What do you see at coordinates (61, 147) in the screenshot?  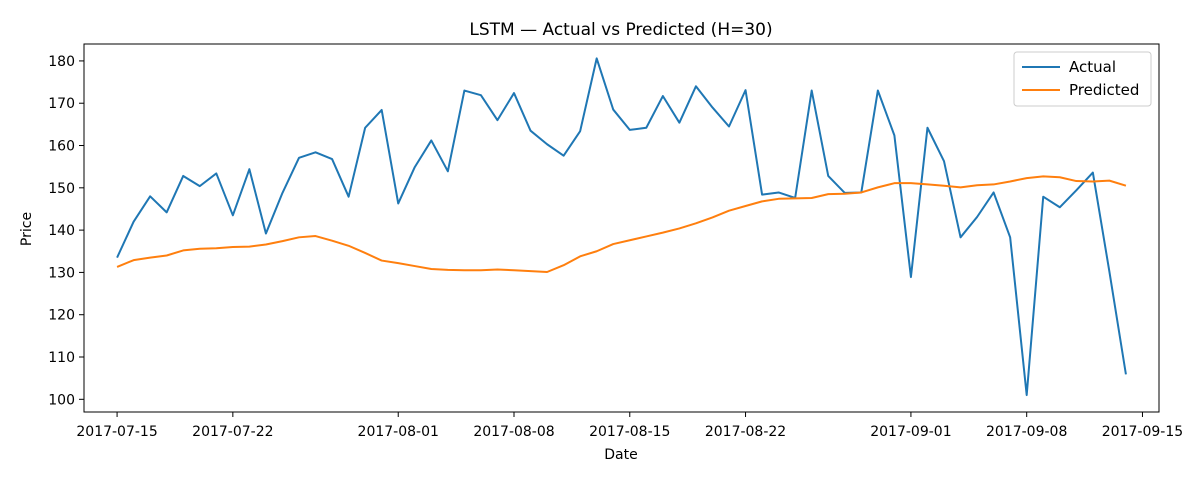 I see `y-tick-label: 160` at bounding box center [61, 147].